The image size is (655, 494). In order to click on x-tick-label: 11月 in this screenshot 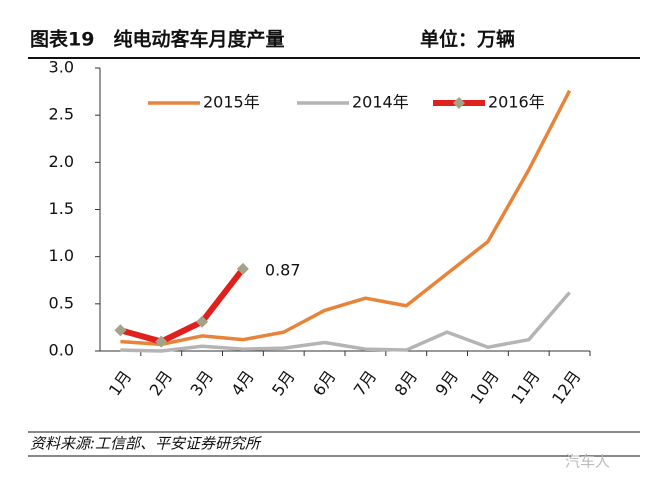, I will do `click(525, 387)`.